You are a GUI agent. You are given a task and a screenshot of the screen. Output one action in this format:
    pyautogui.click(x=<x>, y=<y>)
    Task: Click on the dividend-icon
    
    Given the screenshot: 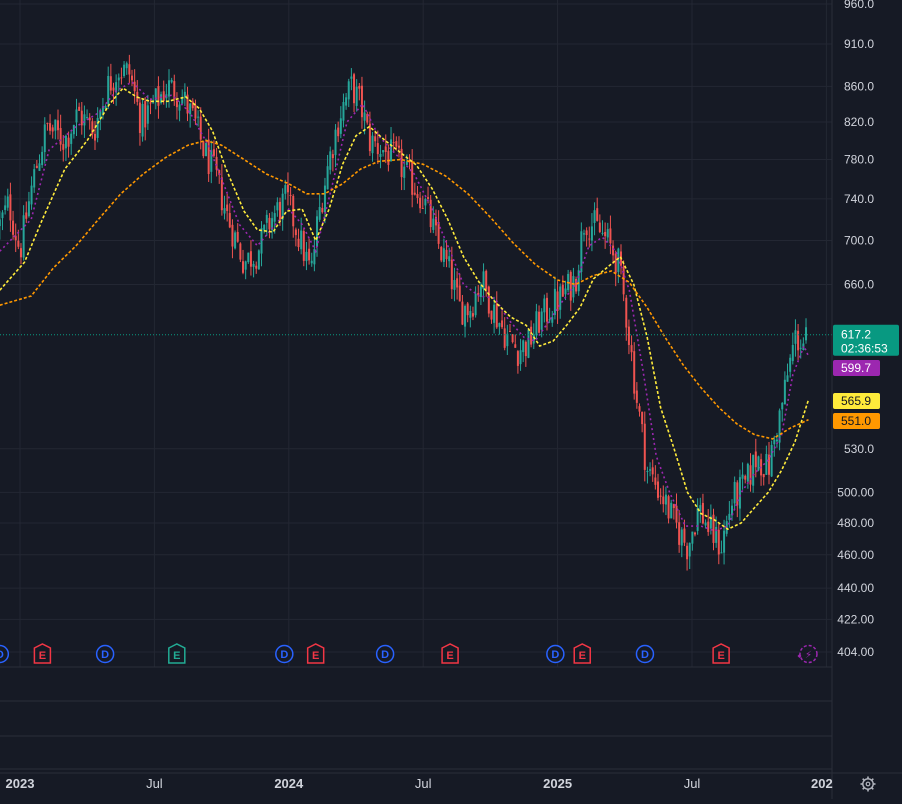 What is the action you would take?
    pyautogui.click(x=385, y=654)
    